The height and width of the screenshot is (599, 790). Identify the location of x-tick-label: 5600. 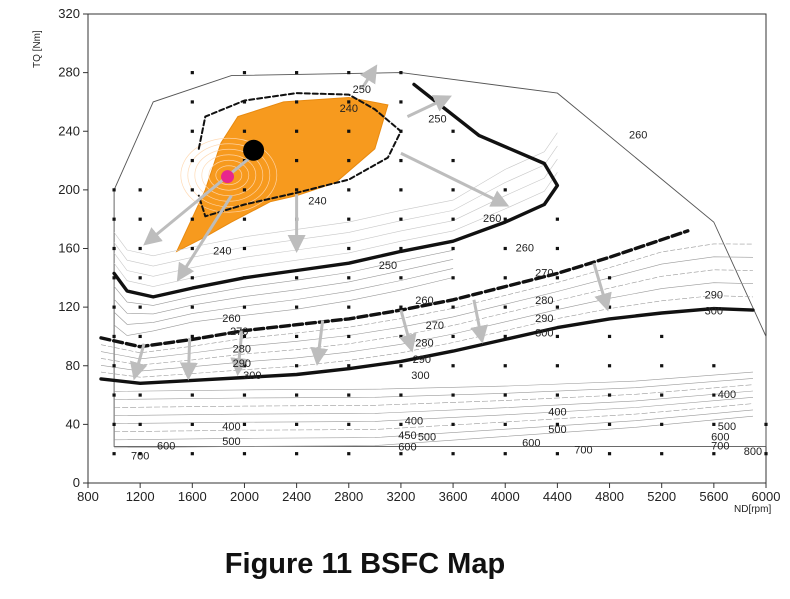
(713, 496).